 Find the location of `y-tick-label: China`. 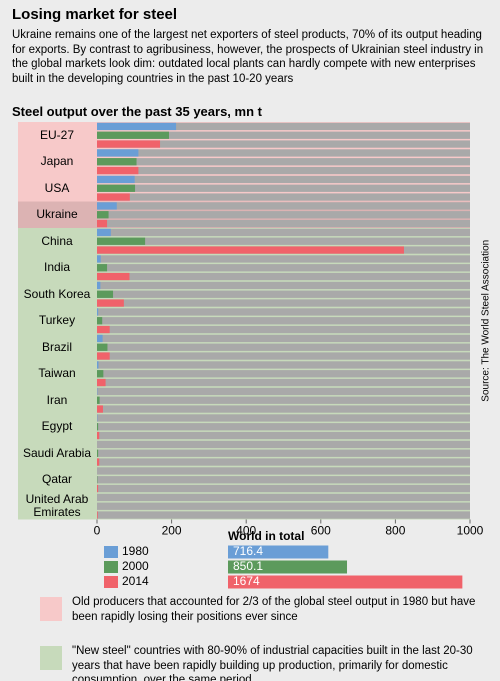

y-tick-label: China is located at coordinates (57, 240).